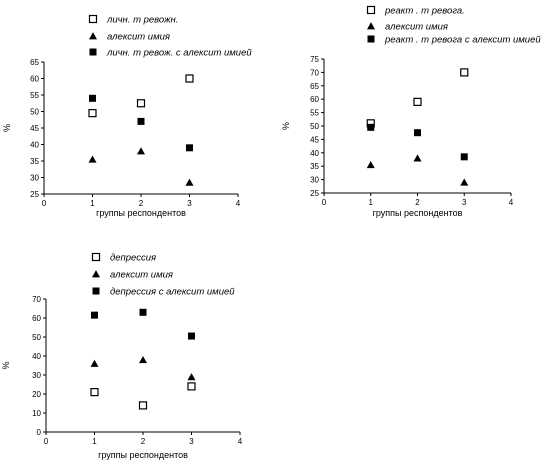 This screenshot has width=560, height=467. I want to click on legend-label: реакт . т ревога с алексит имией, so click(462, 40).